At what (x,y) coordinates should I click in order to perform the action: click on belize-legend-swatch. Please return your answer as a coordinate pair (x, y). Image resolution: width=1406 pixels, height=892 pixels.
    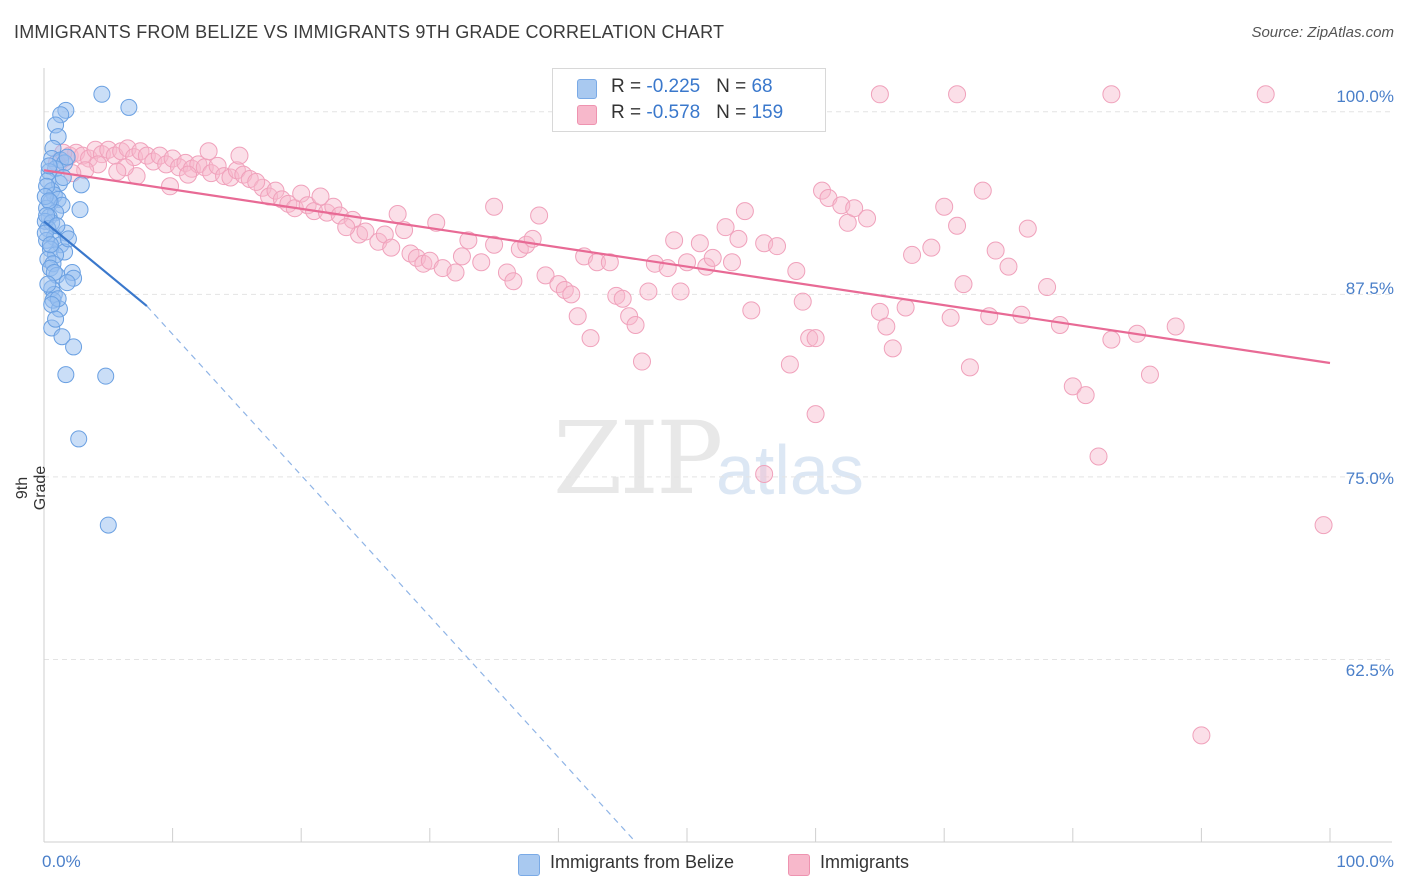
    Looking at the image, I should click on (529, 865).